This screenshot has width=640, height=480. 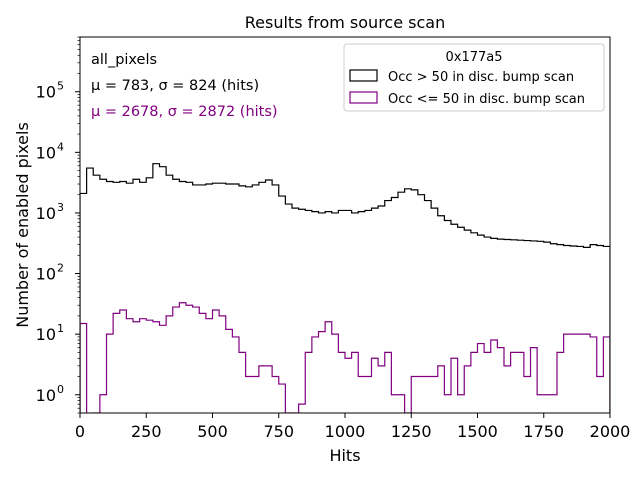 I want to click on y-tick-label-exponent: 3, so click(x=60, y=207).